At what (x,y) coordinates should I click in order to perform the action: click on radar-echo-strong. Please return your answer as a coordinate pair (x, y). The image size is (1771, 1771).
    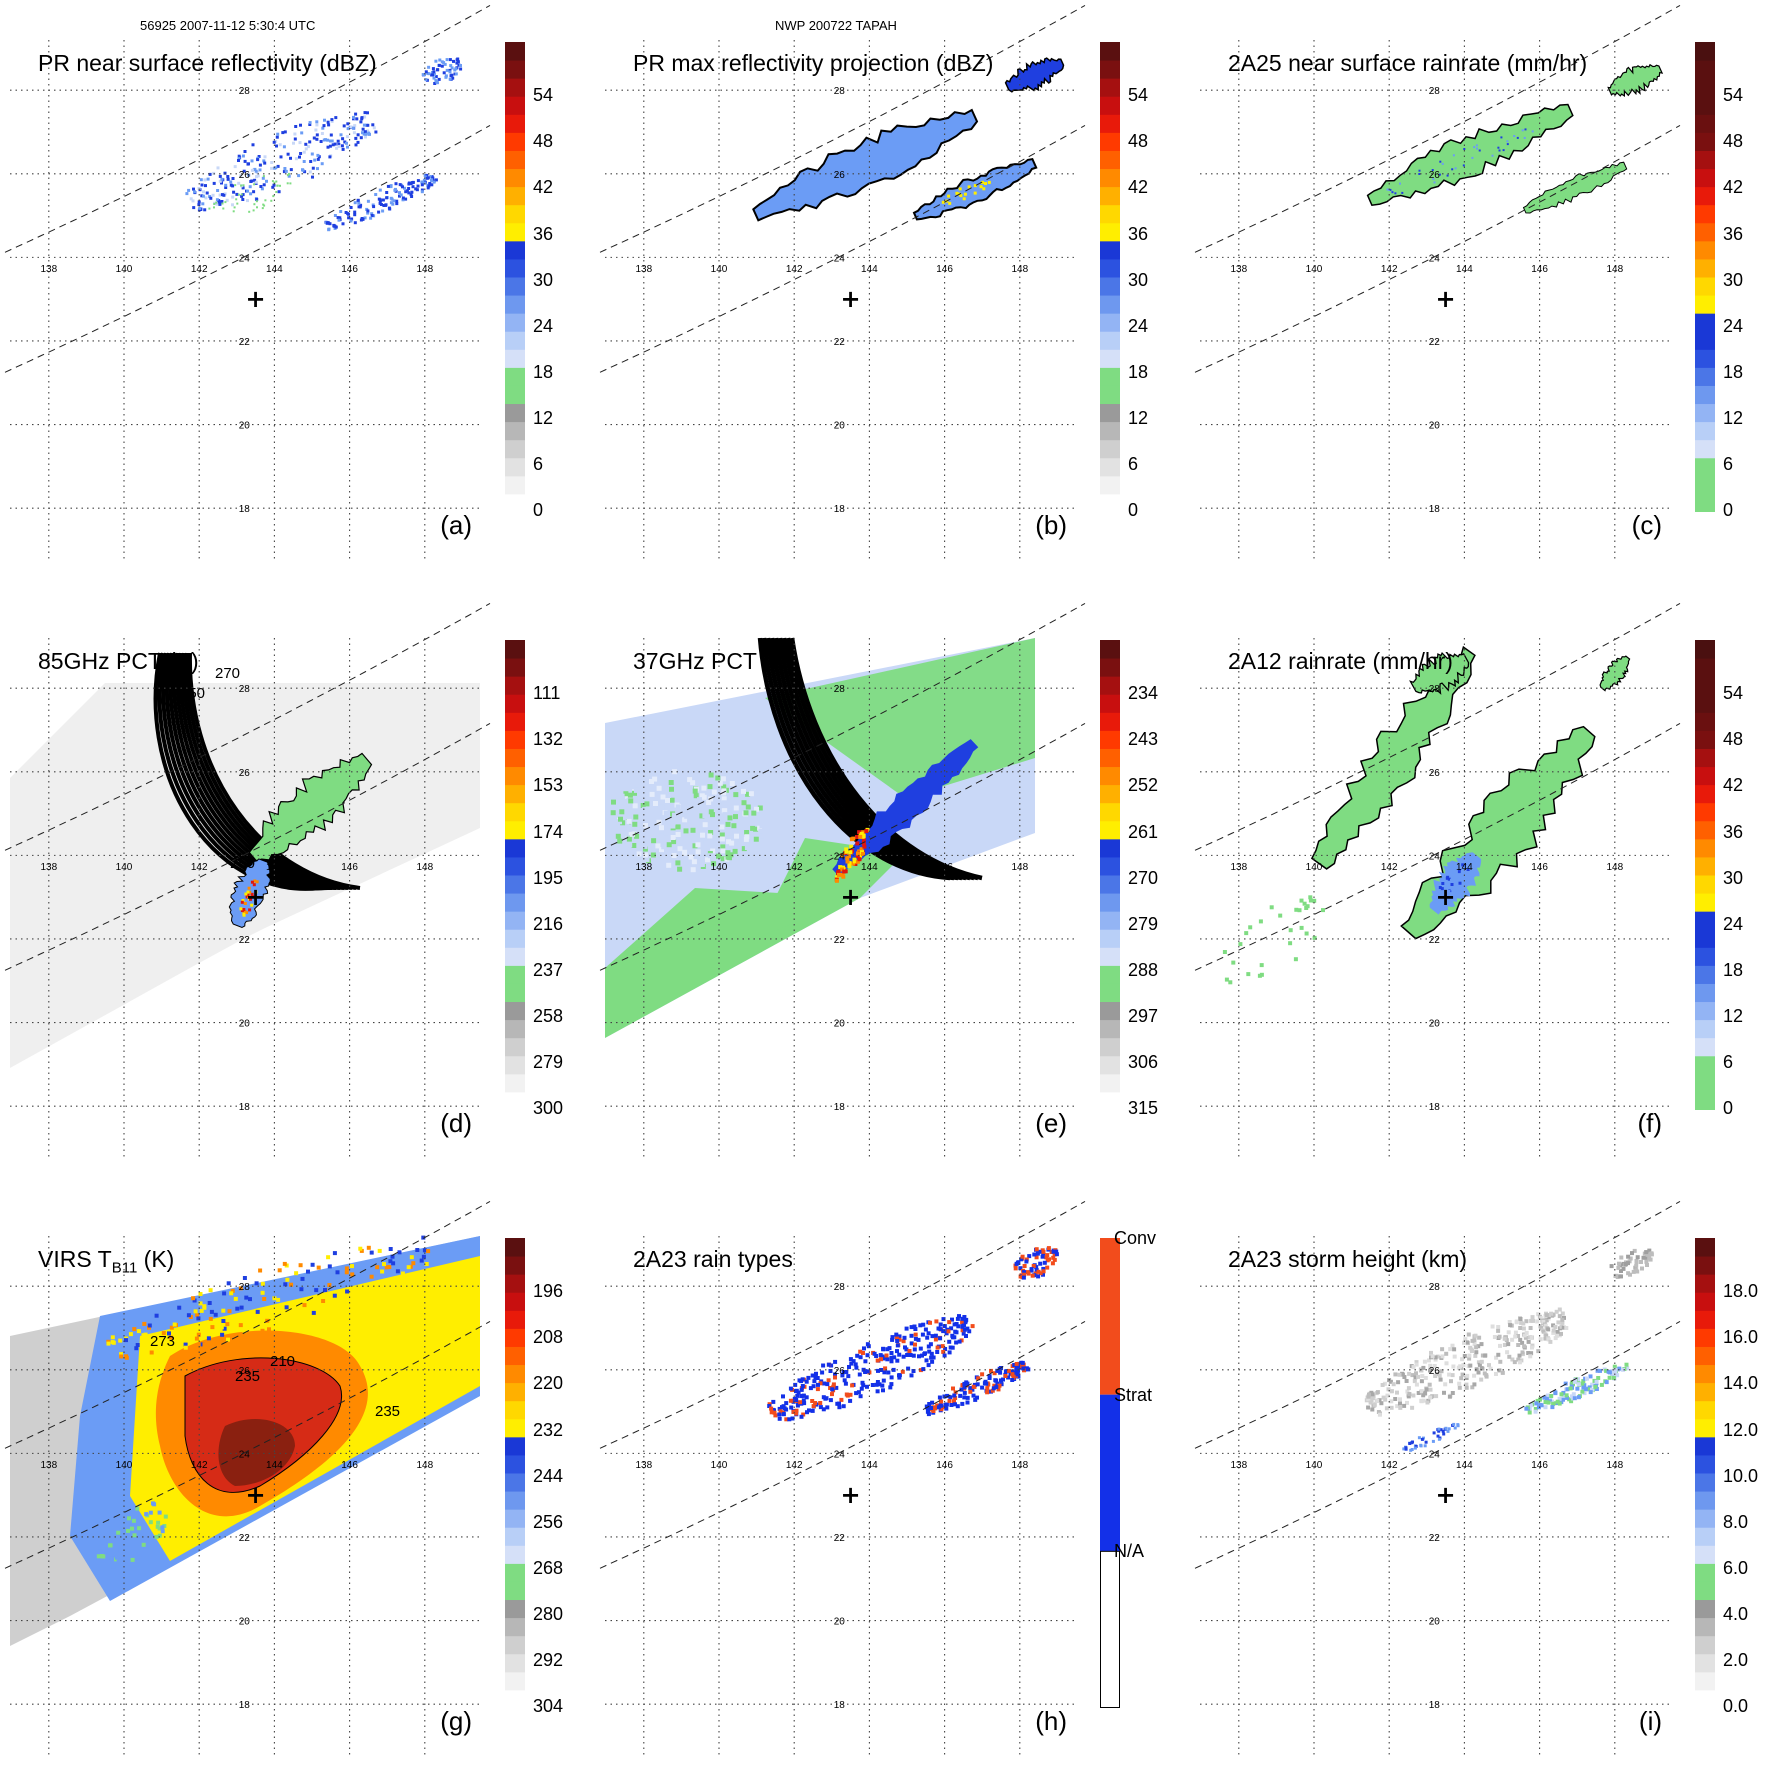
    Looking at the image, I should click on (949, 196).